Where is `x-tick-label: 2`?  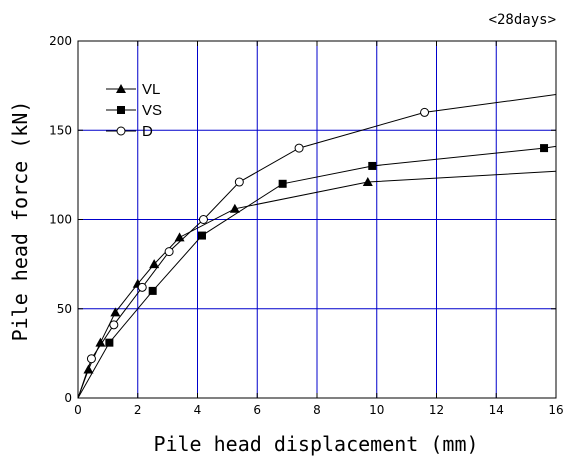
x-tick-label: 2 is located at coordinates (138, 410).